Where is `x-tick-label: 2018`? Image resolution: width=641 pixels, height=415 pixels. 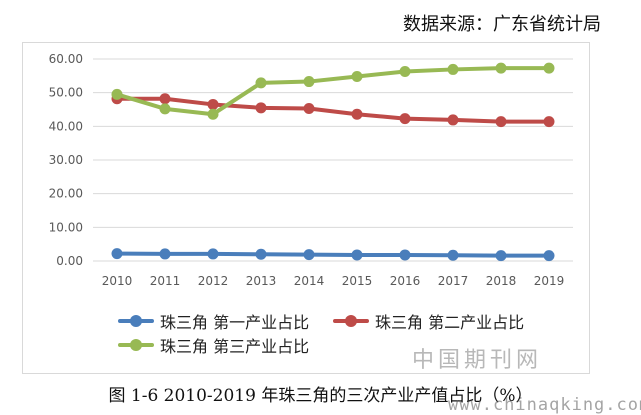
x-tick-label: 2018 is located at coordinates (501, 281).